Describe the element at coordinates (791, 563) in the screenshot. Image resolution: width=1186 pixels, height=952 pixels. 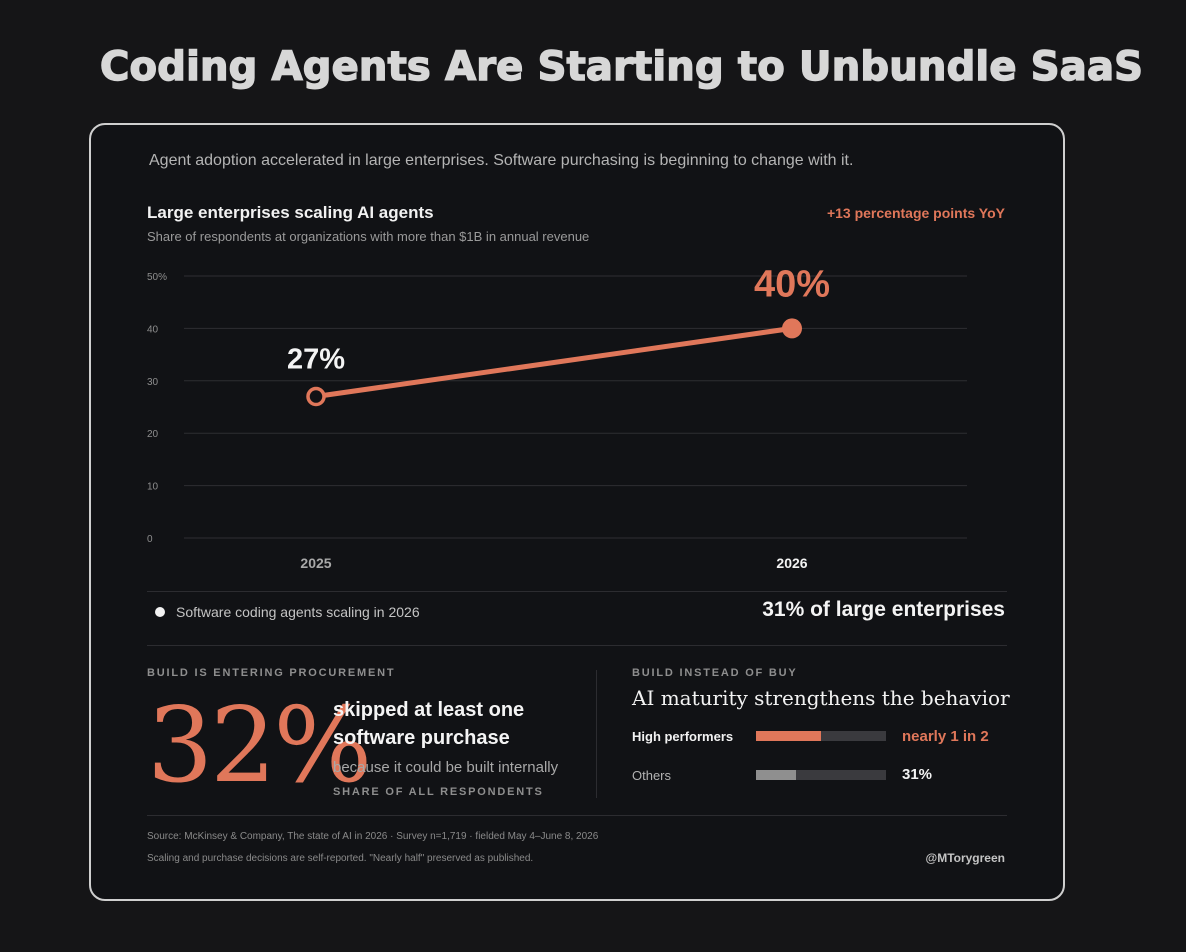
I see `x-tick-label: 2026` at that location.